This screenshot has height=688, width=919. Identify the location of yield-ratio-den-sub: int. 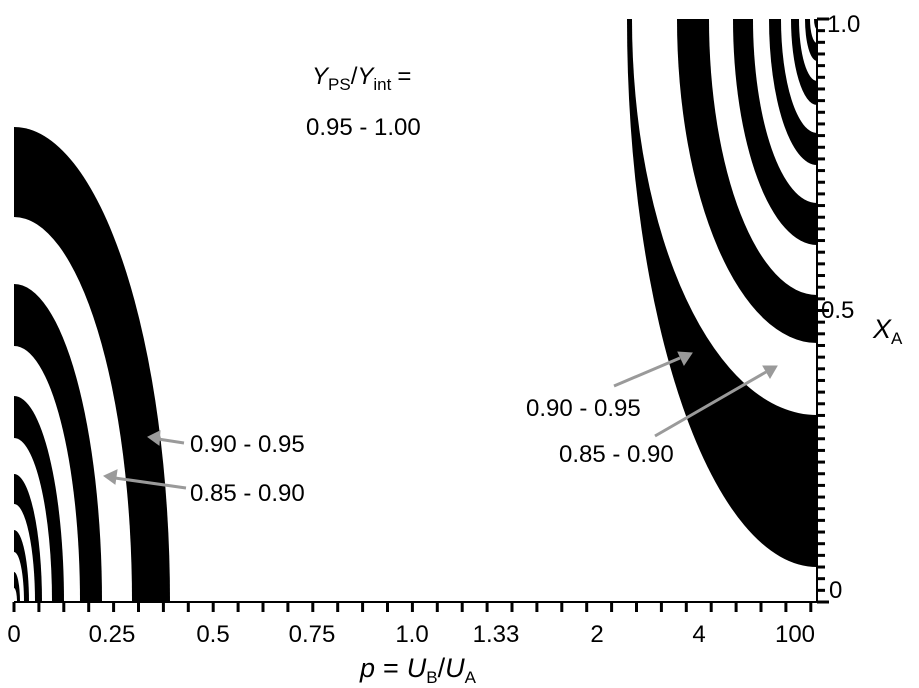
(382, 84).